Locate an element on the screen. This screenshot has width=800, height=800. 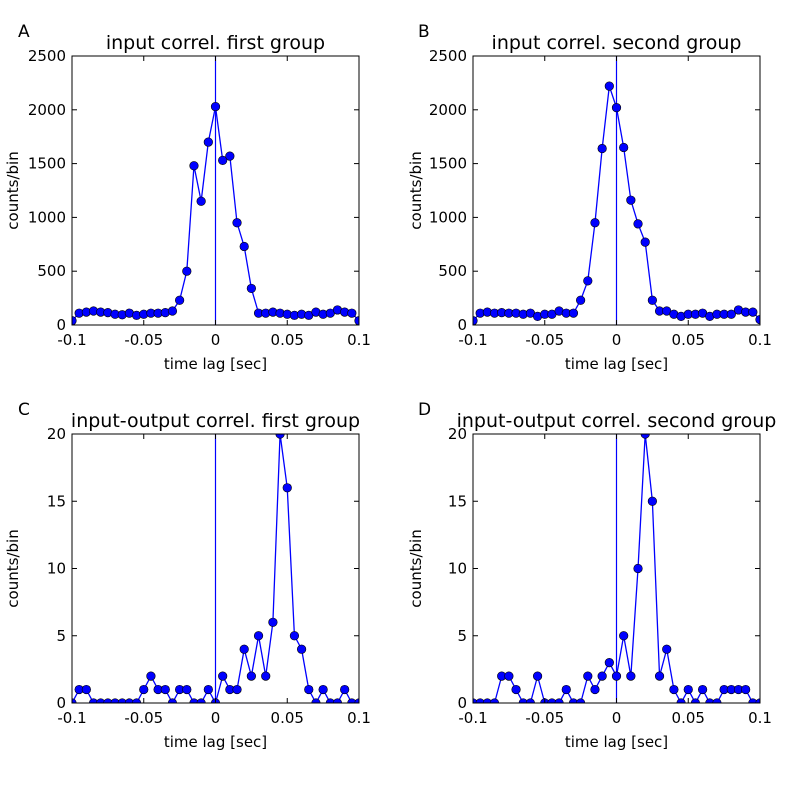
x-tick-label: -0.1 is located at coordinates (472, 340).